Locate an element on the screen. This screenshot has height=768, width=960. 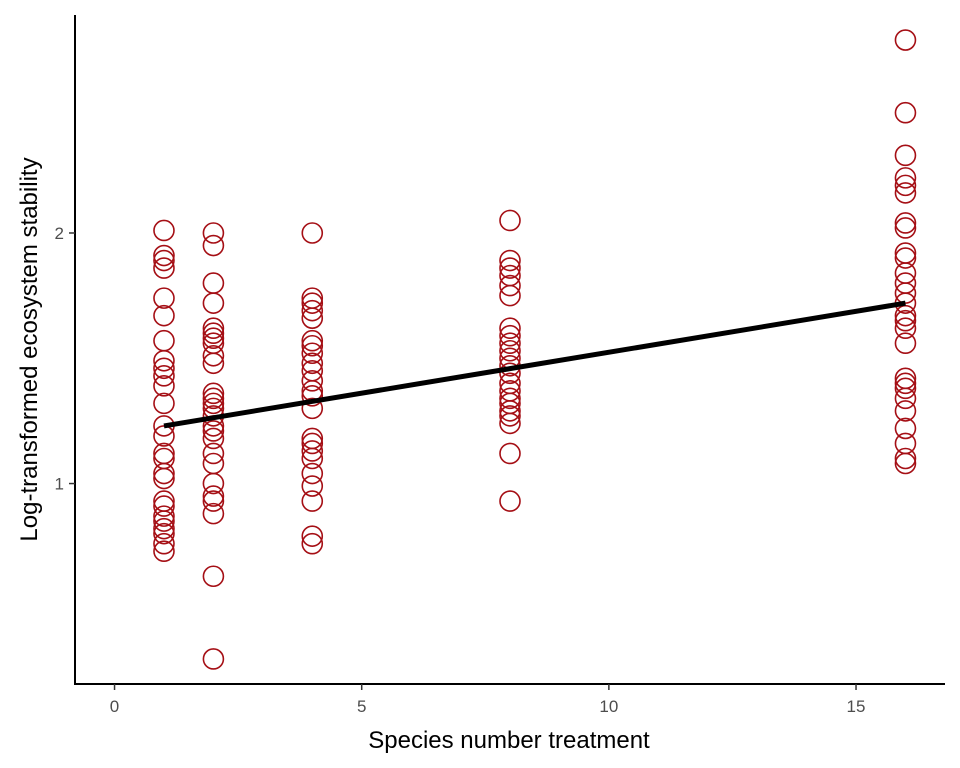
x-ticks: 0 5 10 15 is located at coordinates (488, 700).